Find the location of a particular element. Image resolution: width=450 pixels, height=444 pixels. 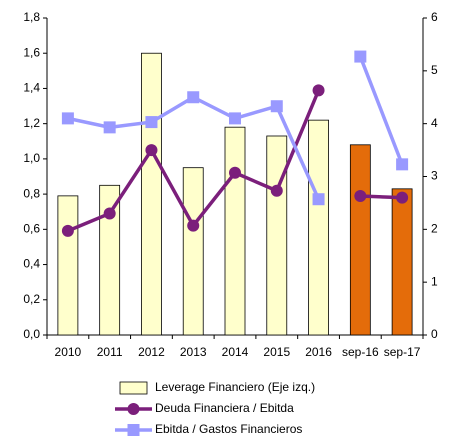

x-tick-label: sep-16 is located at coordinates (360, 352).